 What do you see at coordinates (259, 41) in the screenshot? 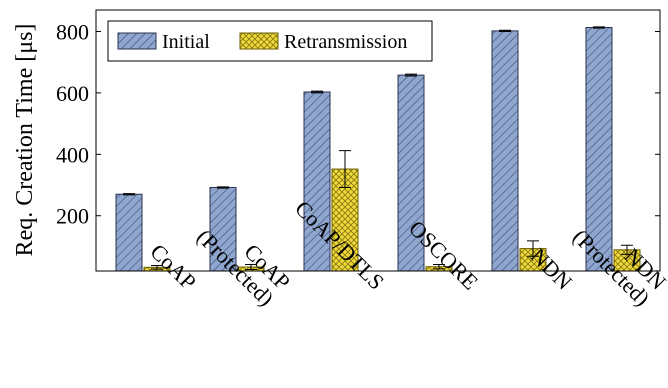
I see `legend-swatch-retransmission` at bounding box center [259, 41].